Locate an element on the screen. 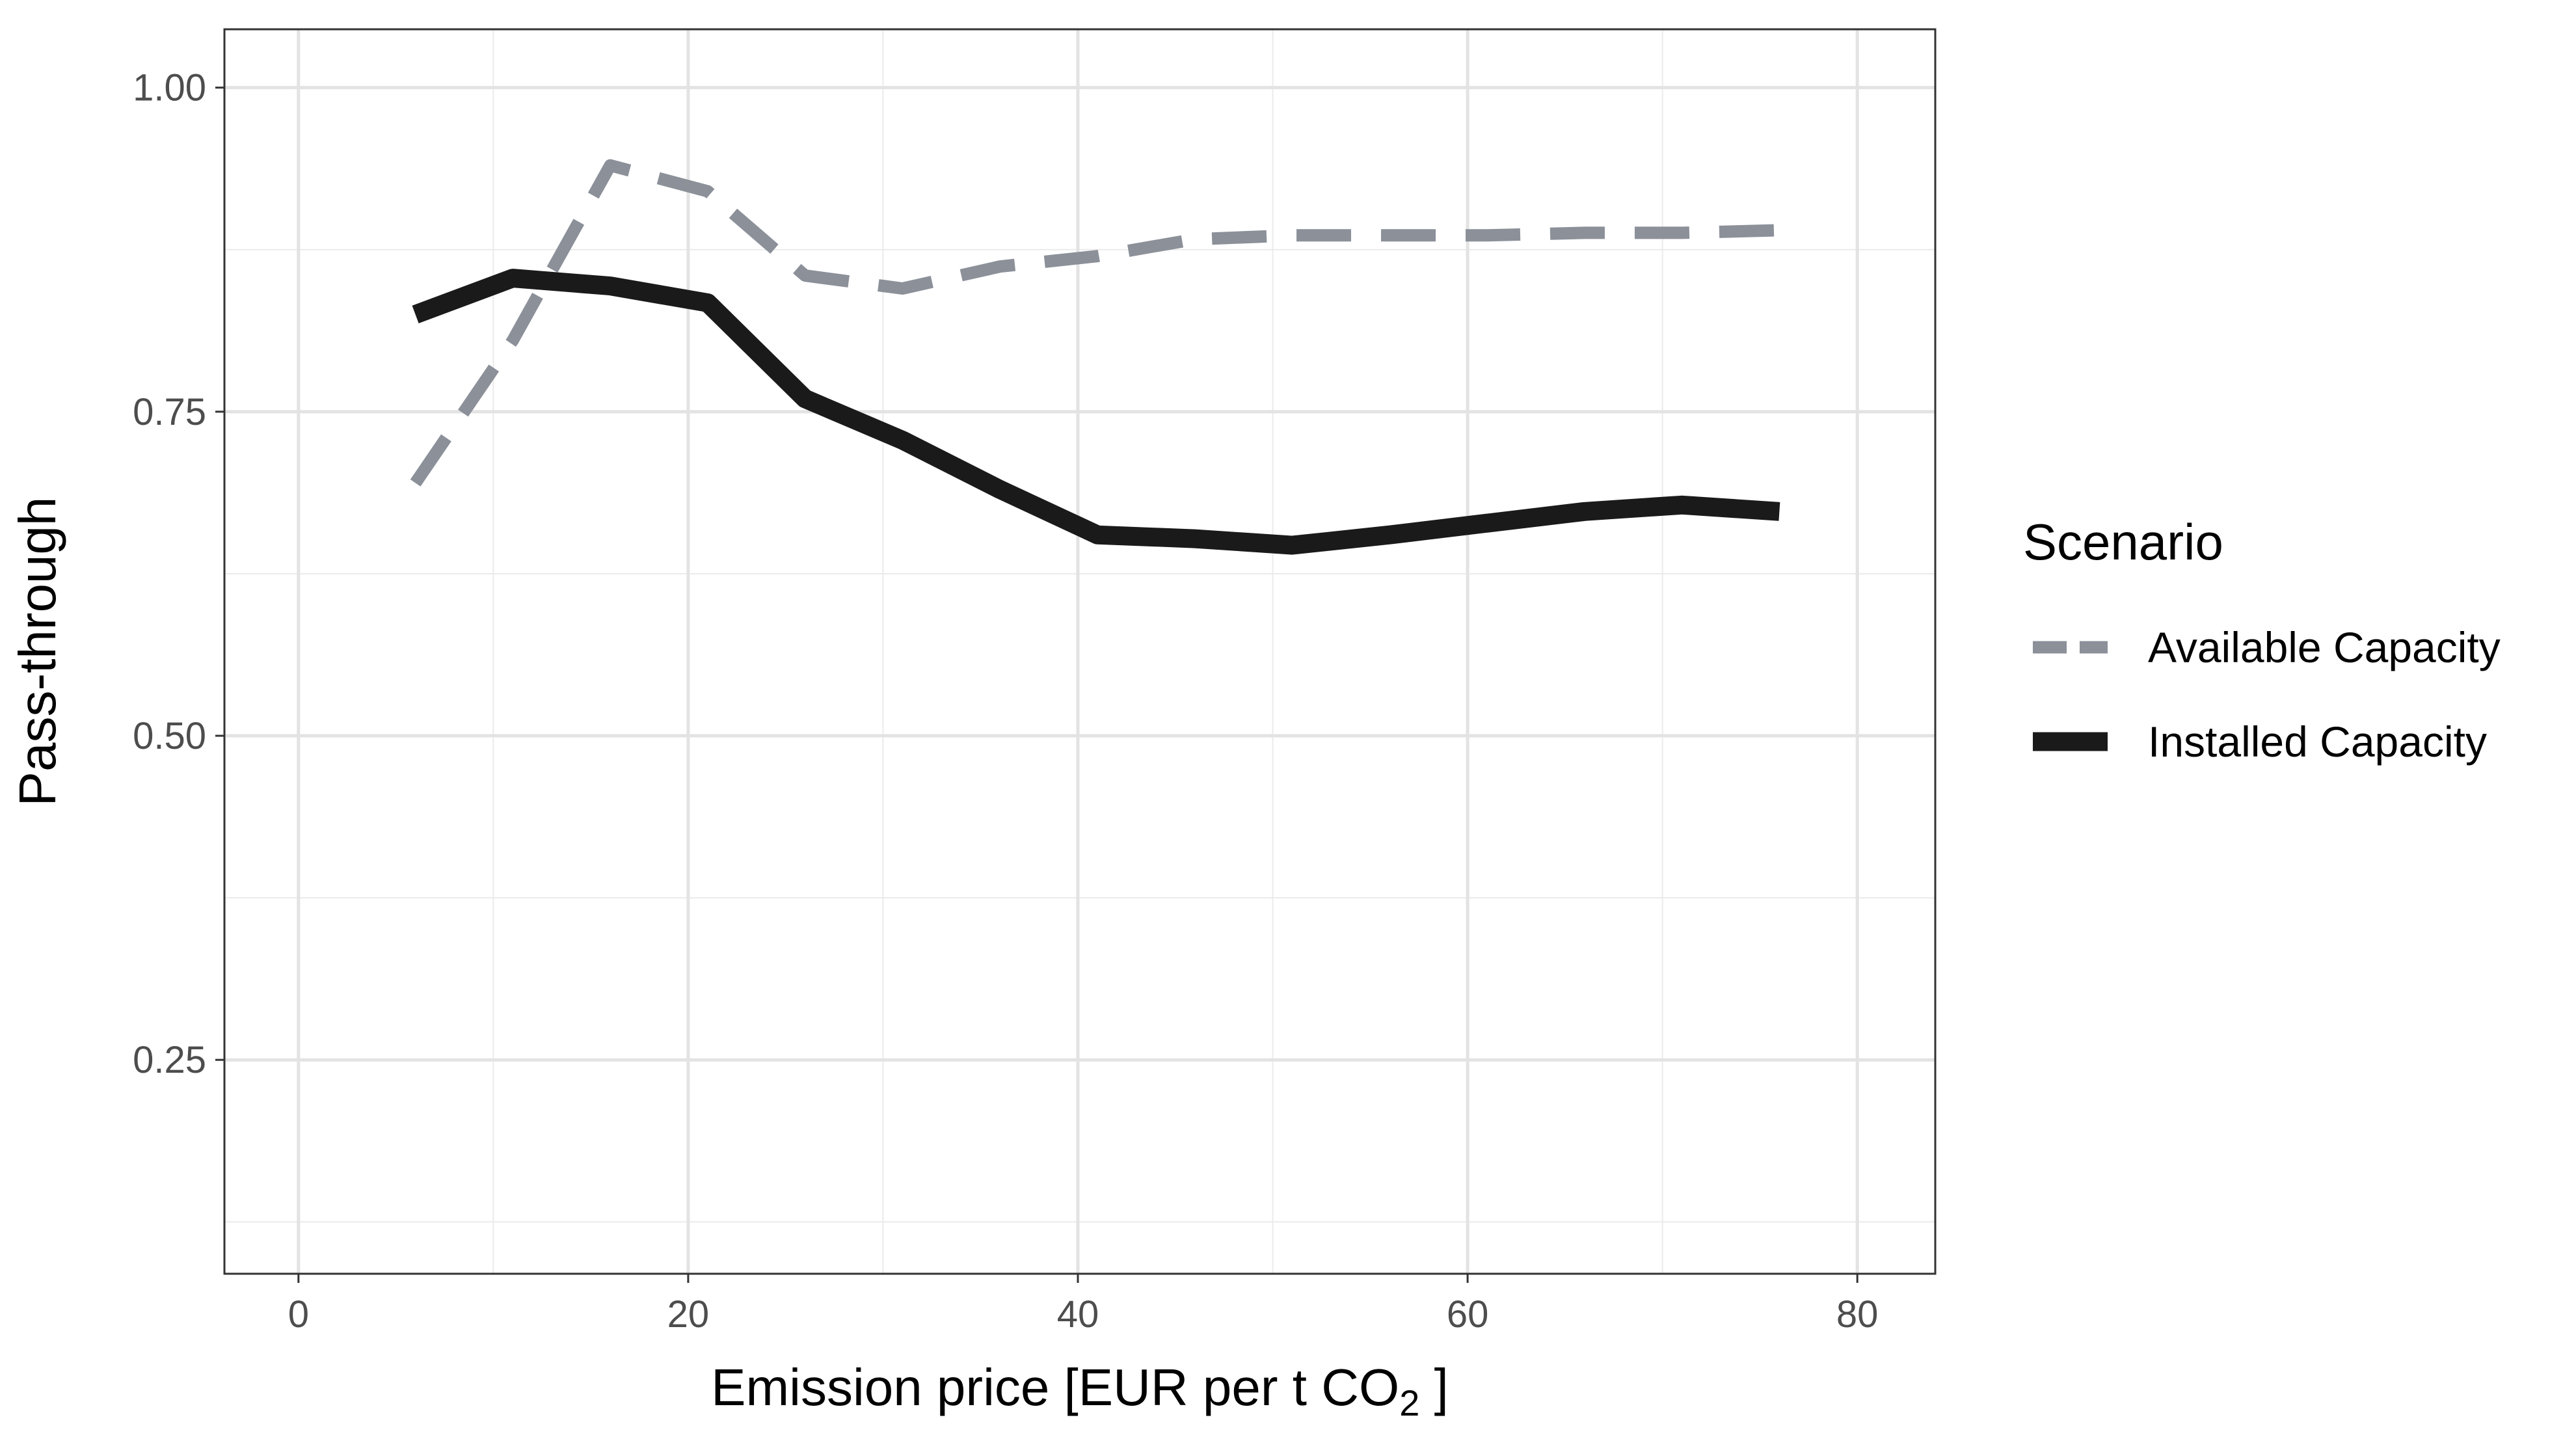 The width and height of the screenshot is (2576, 1452). series-line-installed-capacity is located at coordinates (1096, 412).